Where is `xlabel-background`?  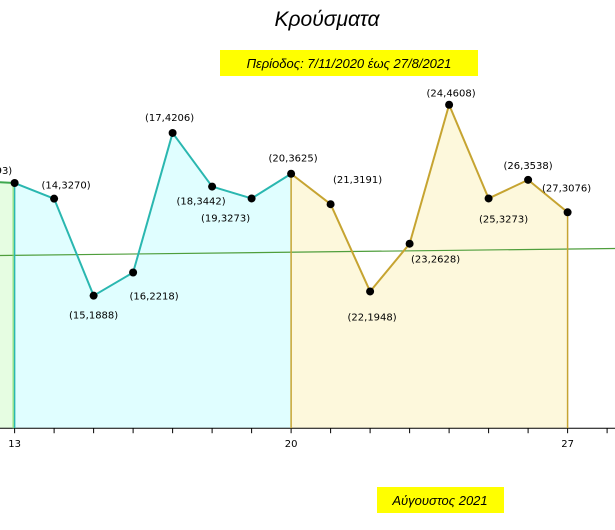 xlabel-background is located at coordinates (440, 500).